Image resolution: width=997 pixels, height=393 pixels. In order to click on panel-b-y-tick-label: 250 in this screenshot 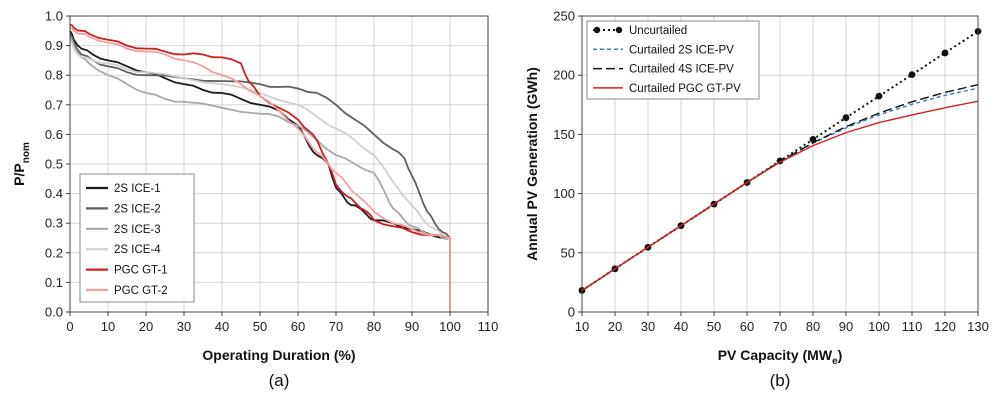, I will do `click(564, 16)`.